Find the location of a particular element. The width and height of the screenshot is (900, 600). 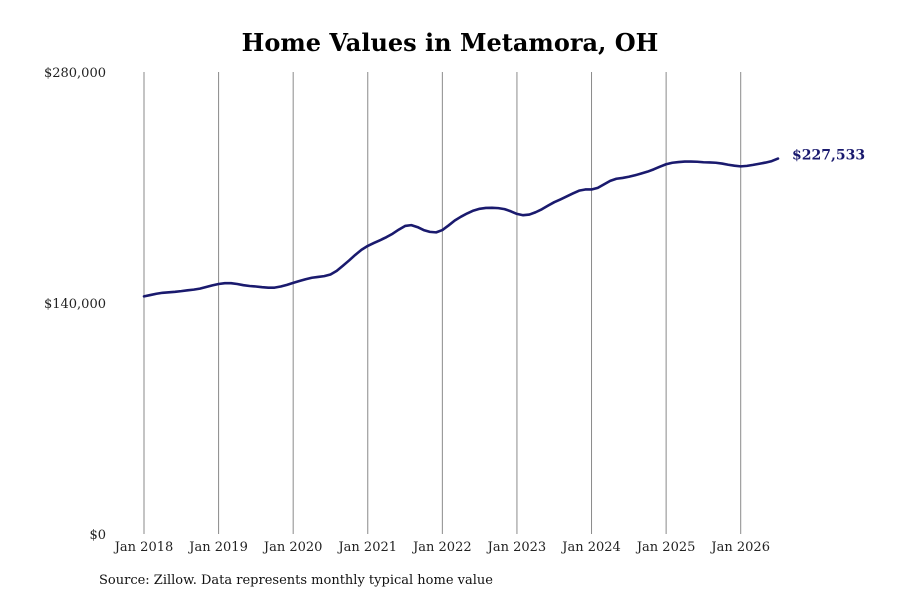

y-axis-ticks: $0 $140,000 $280,000 is located at coordinates (75, 304).